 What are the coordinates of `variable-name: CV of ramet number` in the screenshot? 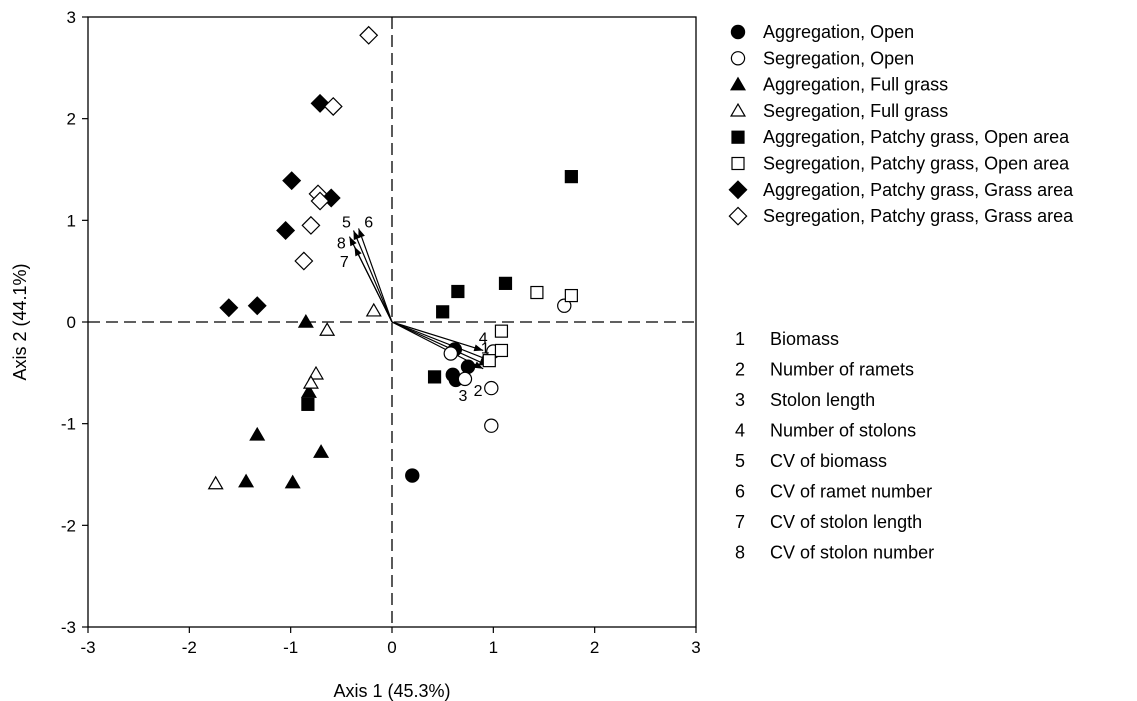 It's located at (851, 492).